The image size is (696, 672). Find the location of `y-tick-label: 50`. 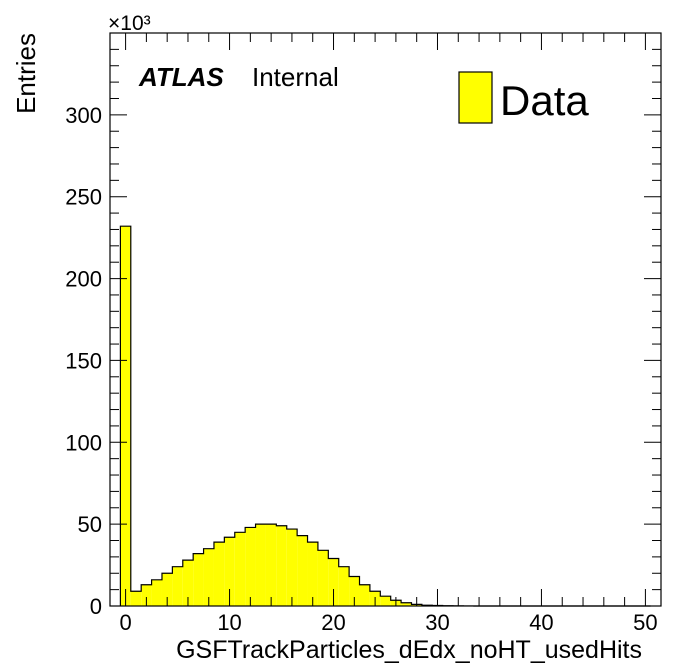

y-tick-label: 50 is located at coordinates (90, 524).